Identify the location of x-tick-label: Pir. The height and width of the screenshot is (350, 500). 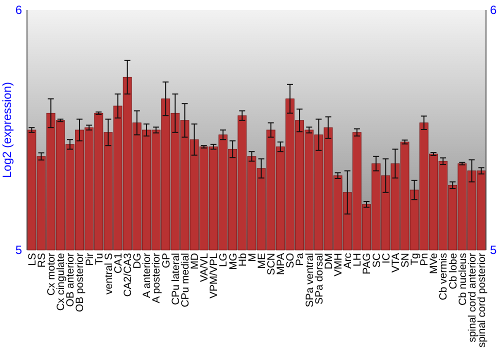
(90, 259).